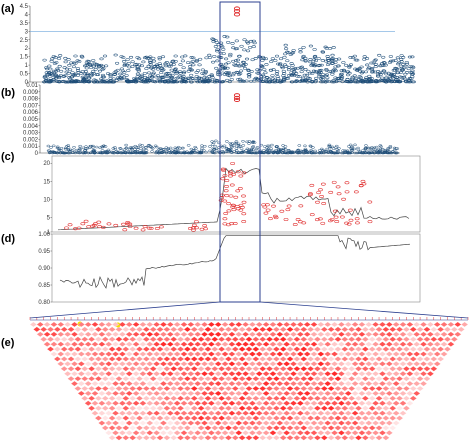 The width and height of the screenshot is (474, 444). Describe the element at coordinates (237, 95) in the screenshot. I see `panel-b-peak-point` at that location.